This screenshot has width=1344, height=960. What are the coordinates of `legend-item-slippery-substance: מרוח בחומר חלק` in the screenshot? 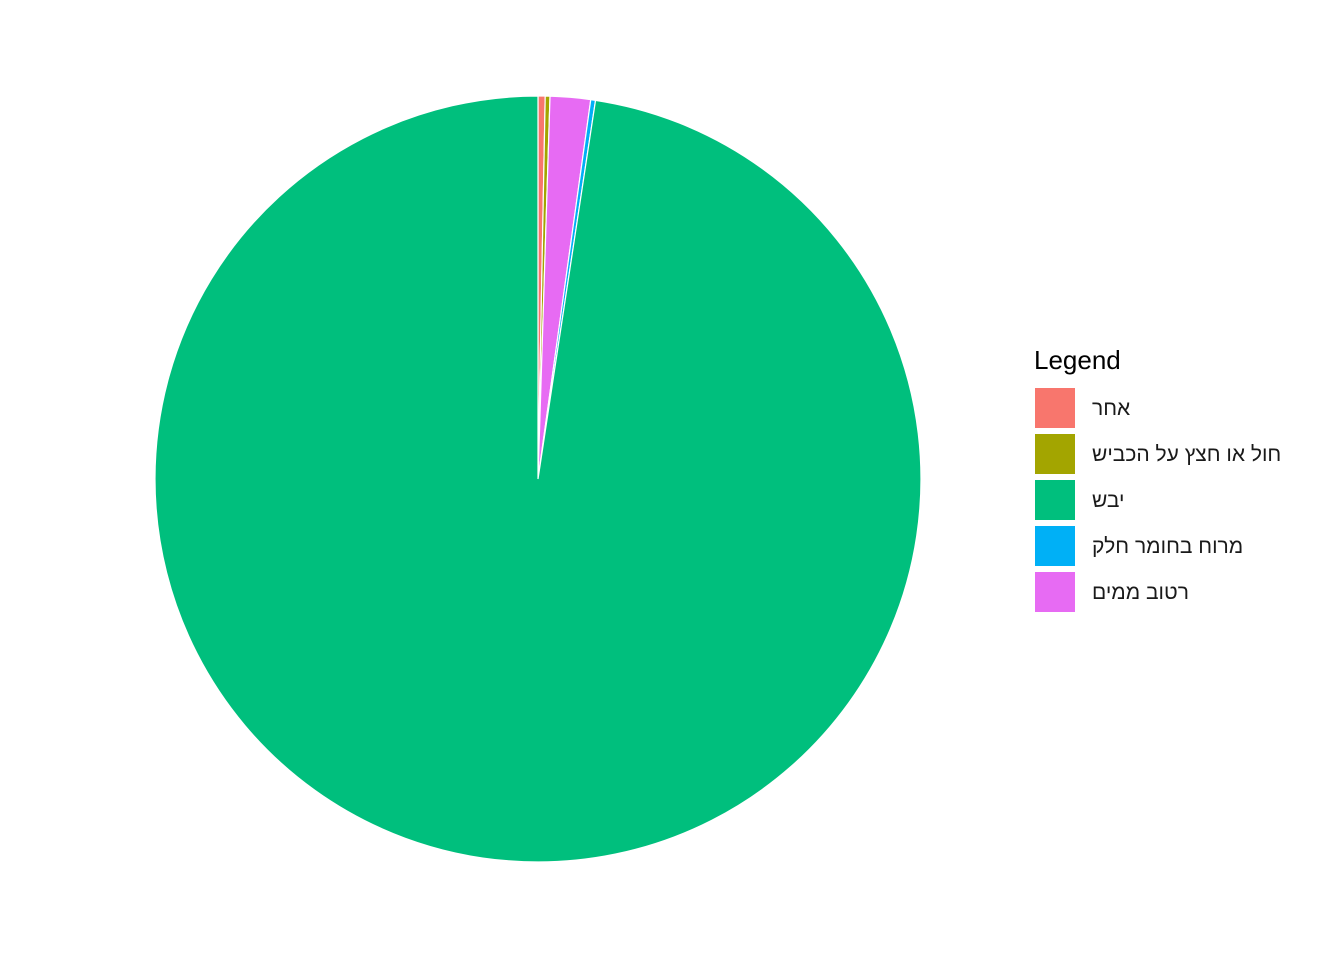 It's located at (1179, 547).